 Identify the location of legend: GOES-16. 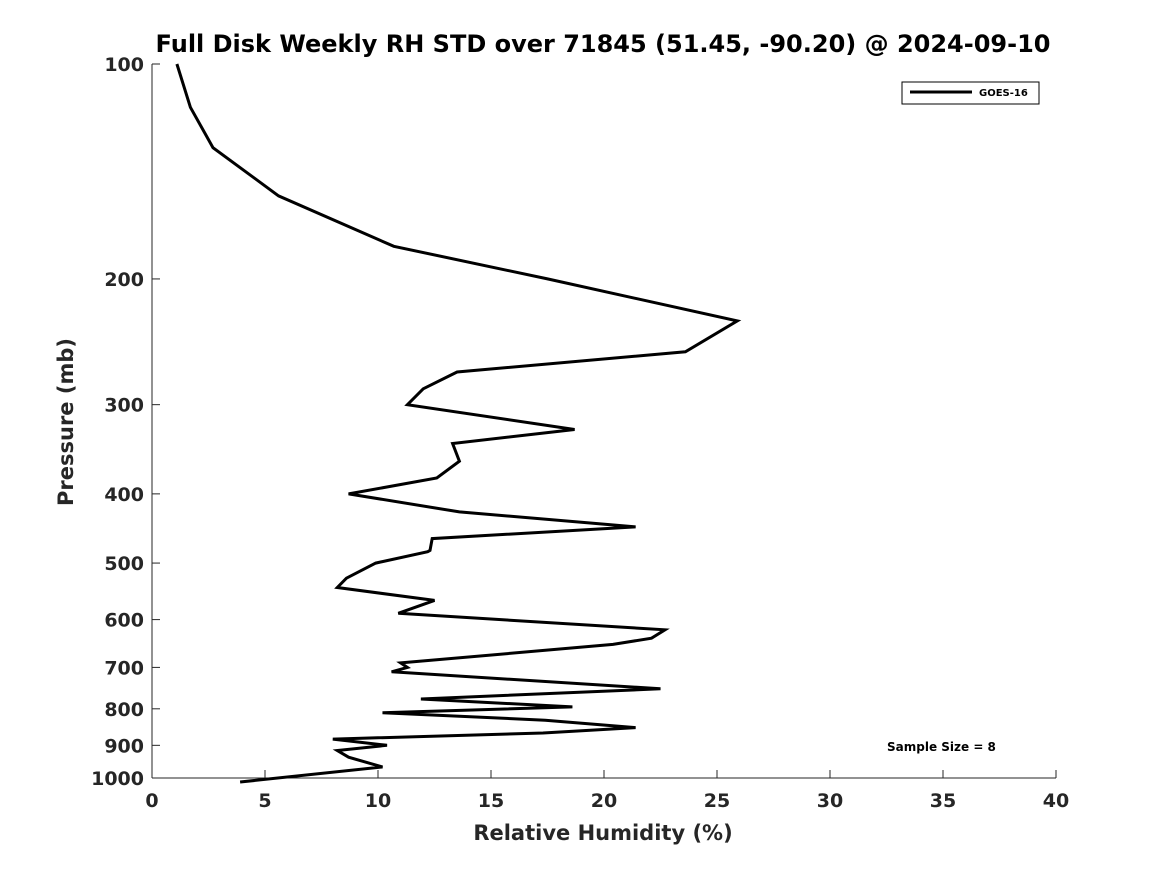
(970, 93).